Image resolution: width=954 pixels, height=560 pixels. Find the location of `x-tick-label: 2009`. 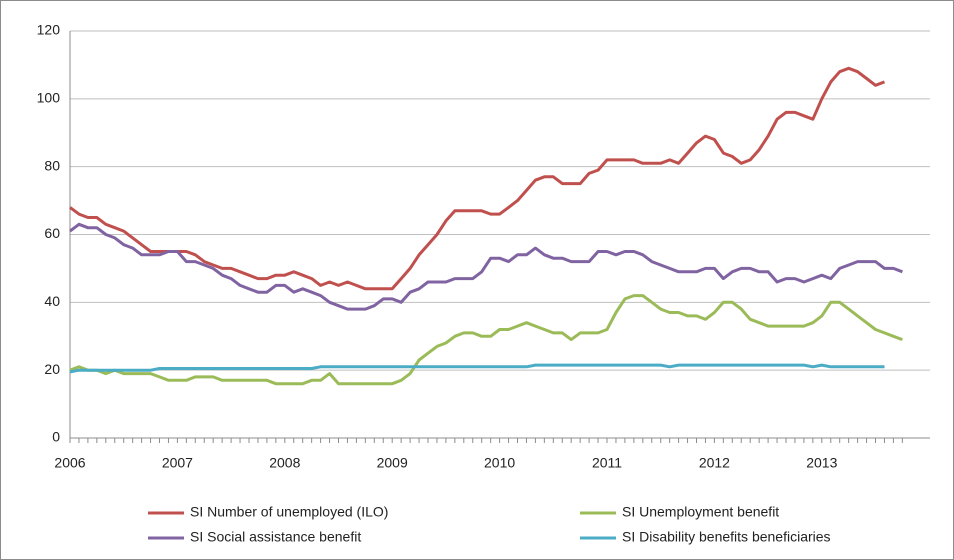

x-tick-label: 2009 is located at coordinates (392, 463).